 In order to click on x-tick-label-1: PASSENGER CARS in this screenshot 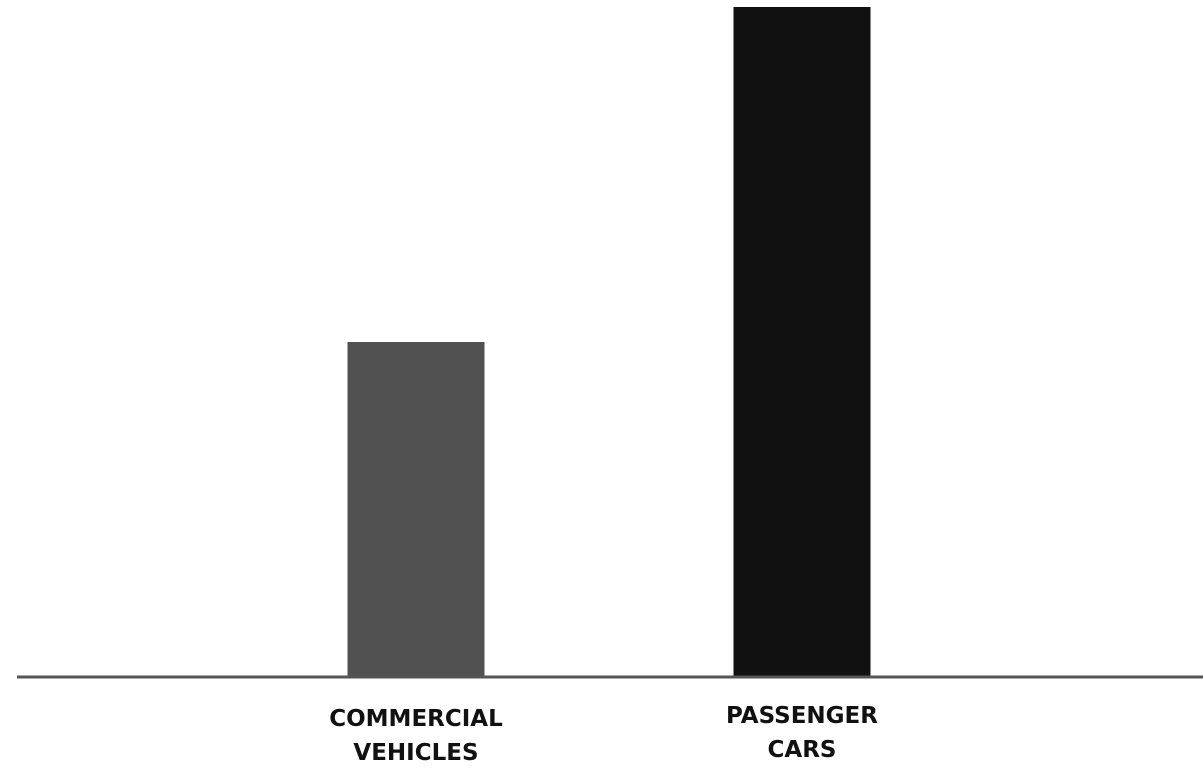, I will do `click(802, 733)`.